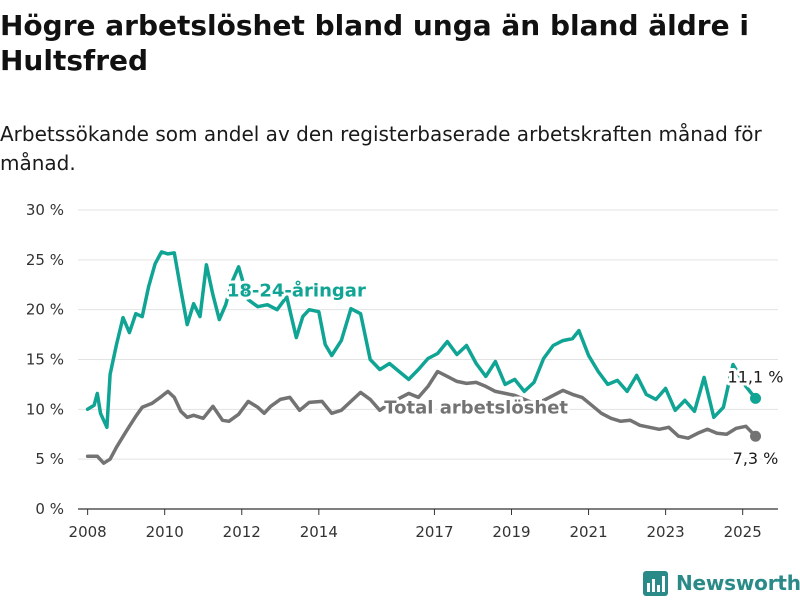  I want to click on series-line-total, so click(421, 417).